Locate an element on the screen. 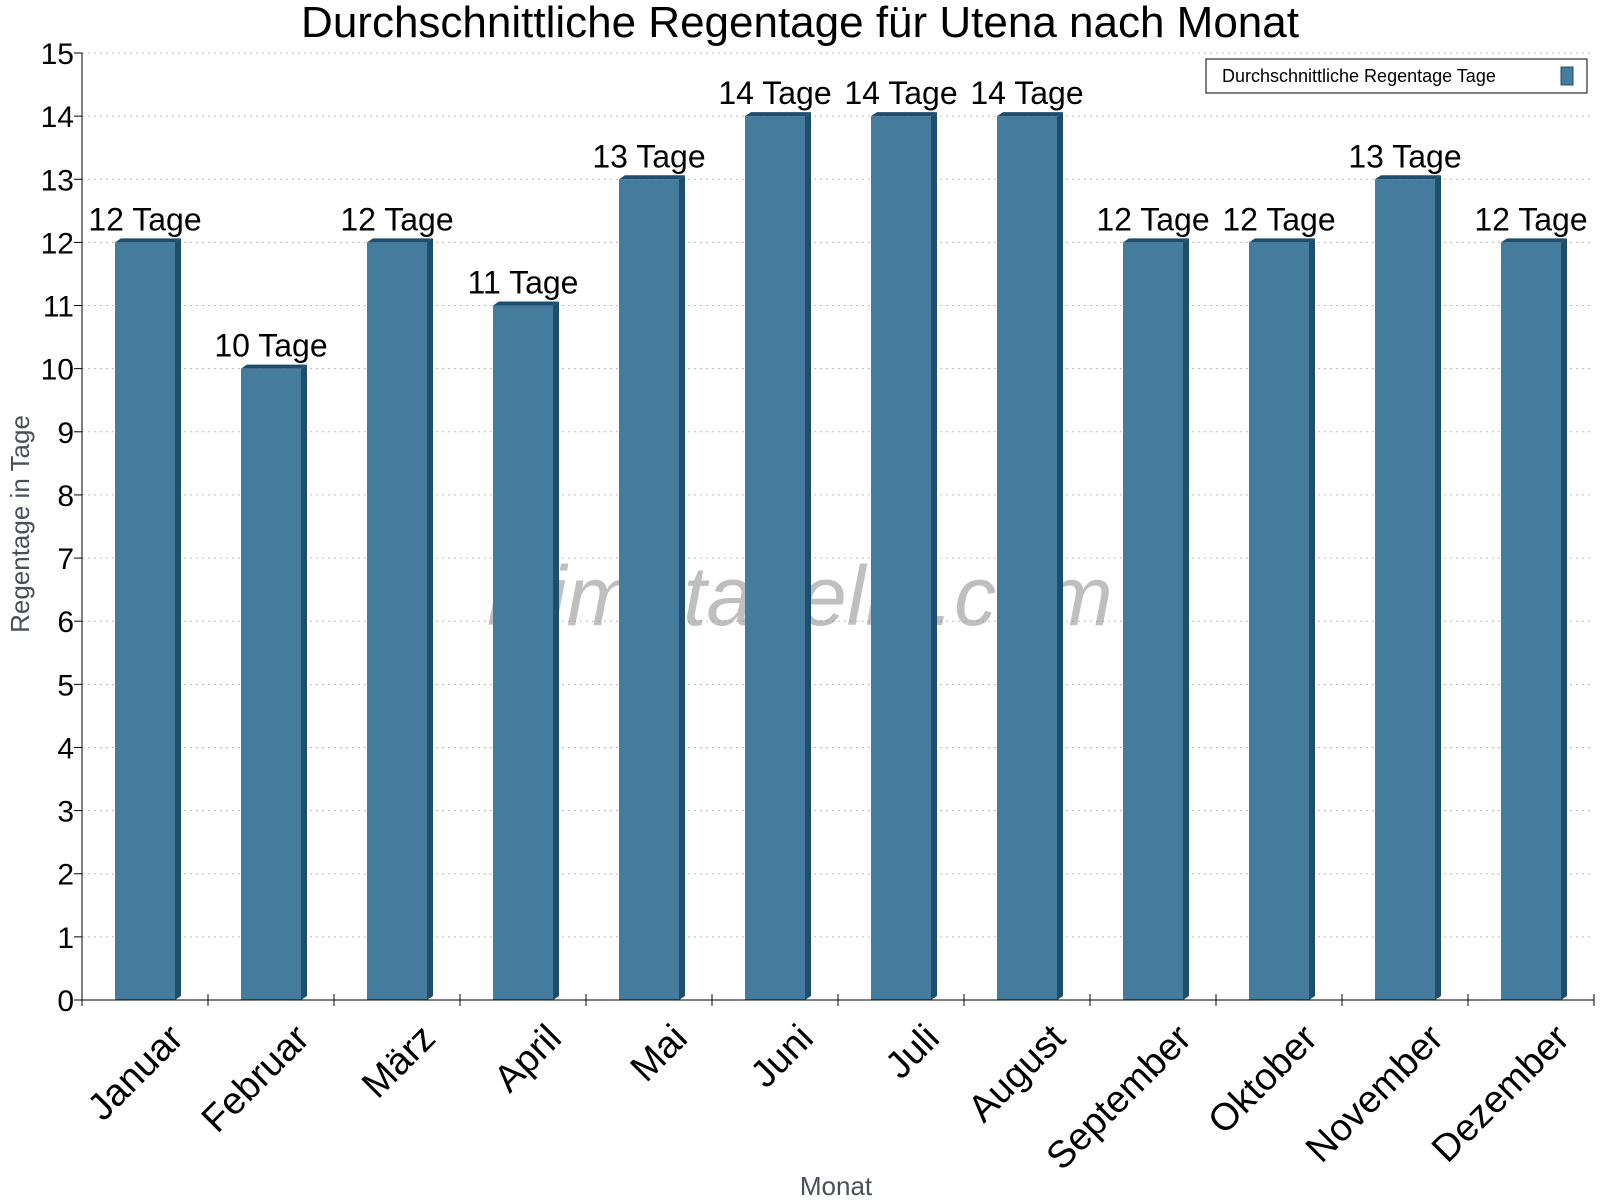  bar-oktober is located at coordinates (1282, 619).